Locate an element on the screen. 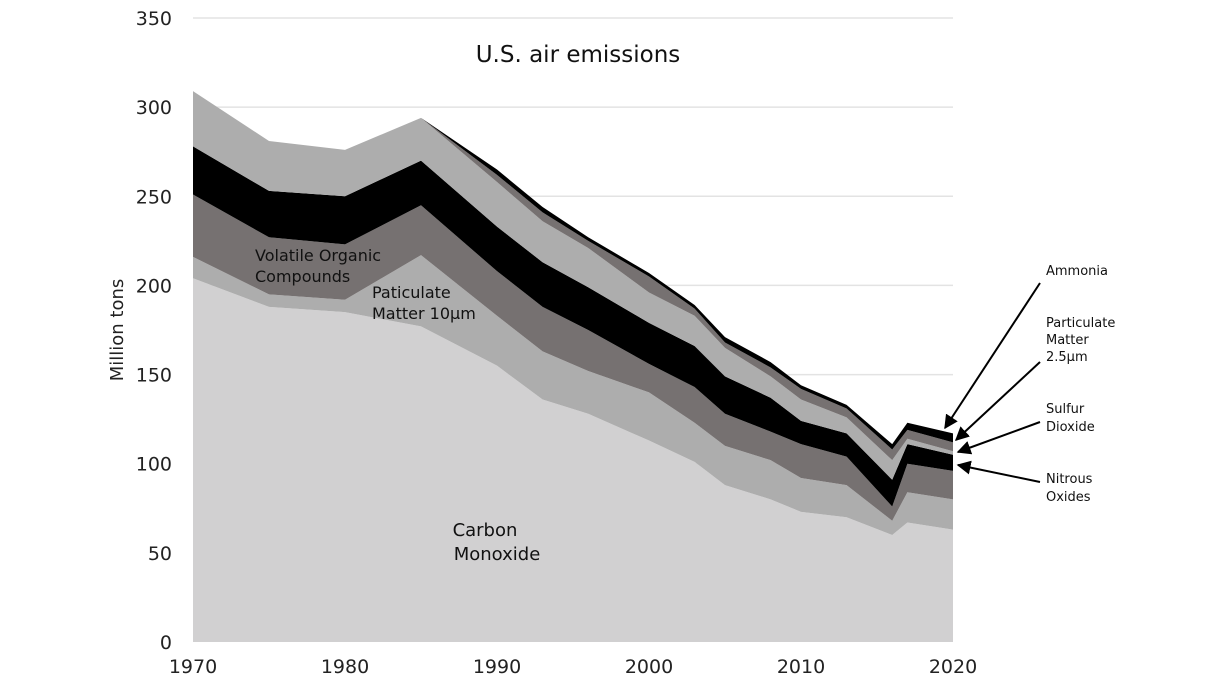 The width and height of the screenshot is (1228, 691). y-tick-label: 150 is located at coordinates (154, 376).